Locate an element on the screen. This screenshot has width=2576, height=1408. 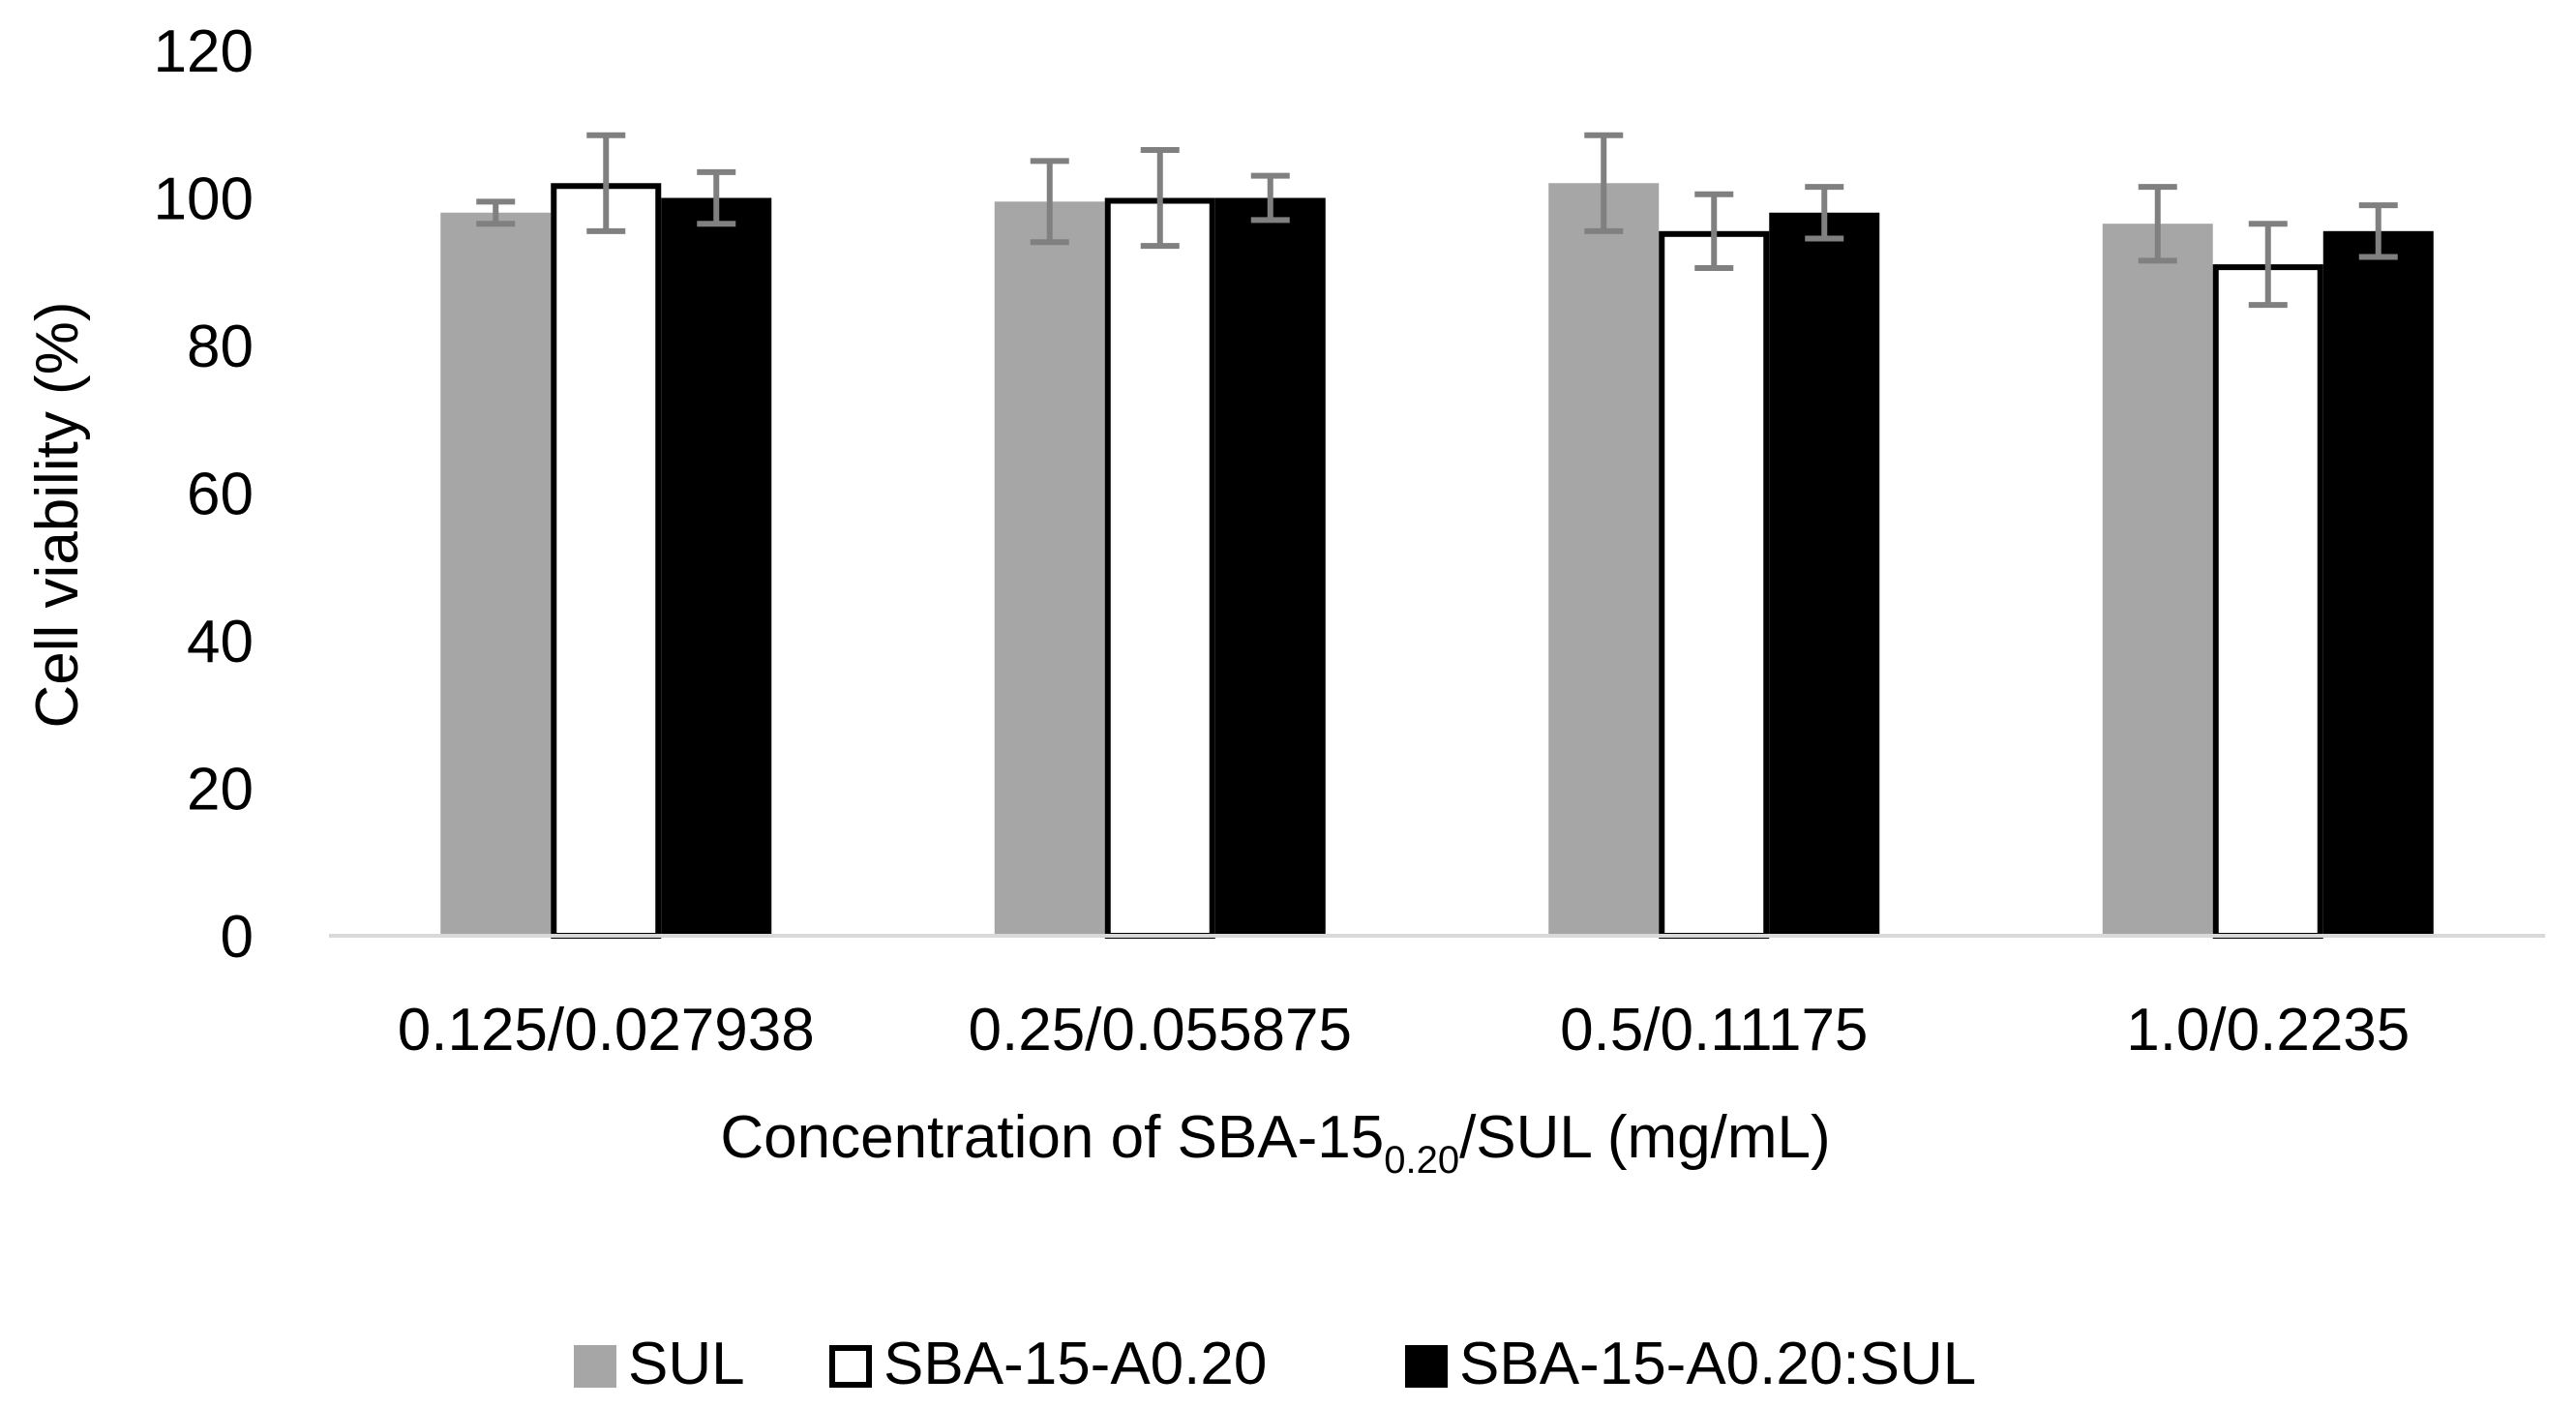
x-tick-label: 0.25/0.055875 is located at coordinates (1161, 1030).